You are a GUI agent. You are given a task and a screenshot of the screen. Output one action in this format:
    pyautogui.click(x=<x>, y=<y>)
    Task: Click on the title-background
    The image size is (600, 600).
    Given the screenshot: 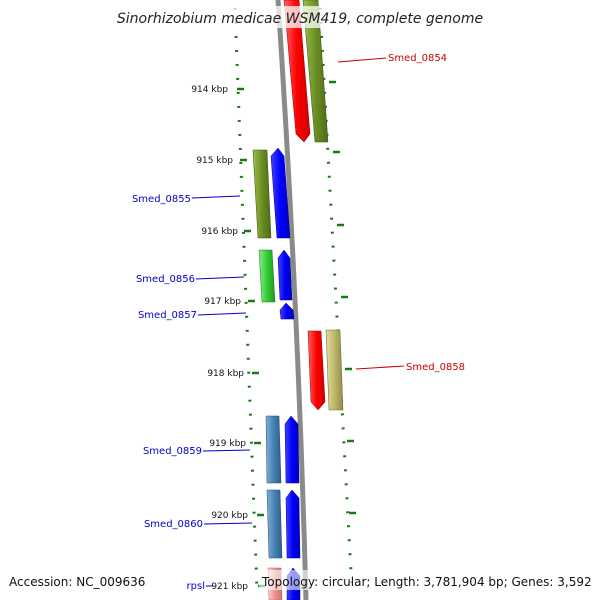 What is the action you would take?
    pyautogui.click(x=300, y=17)
    